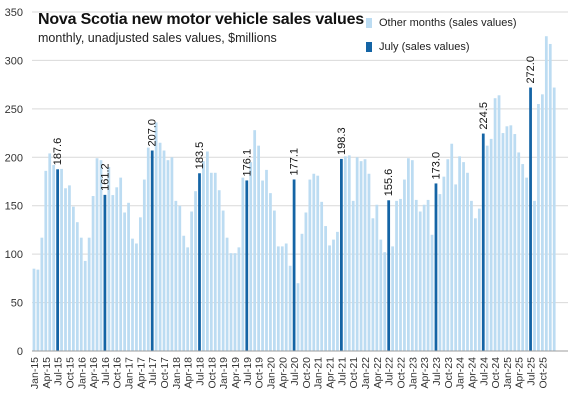 This screenshot has width=577, height=401. What do you see at coordinates (165, 373) in the screenshot?
I see `x-tick-label: Oct-17` at bounding box center [165, 373].